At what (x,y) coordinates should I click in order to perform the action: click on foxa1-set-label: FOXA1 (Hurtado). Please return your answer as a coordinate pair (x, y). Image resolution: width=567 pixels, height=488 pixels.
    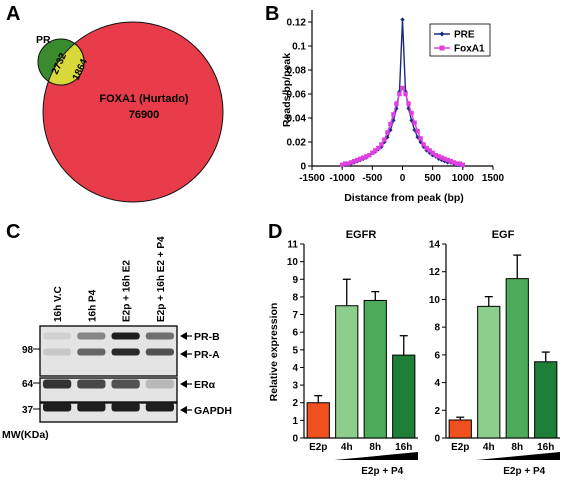
    Looking at the image, I should click on (144, 99).